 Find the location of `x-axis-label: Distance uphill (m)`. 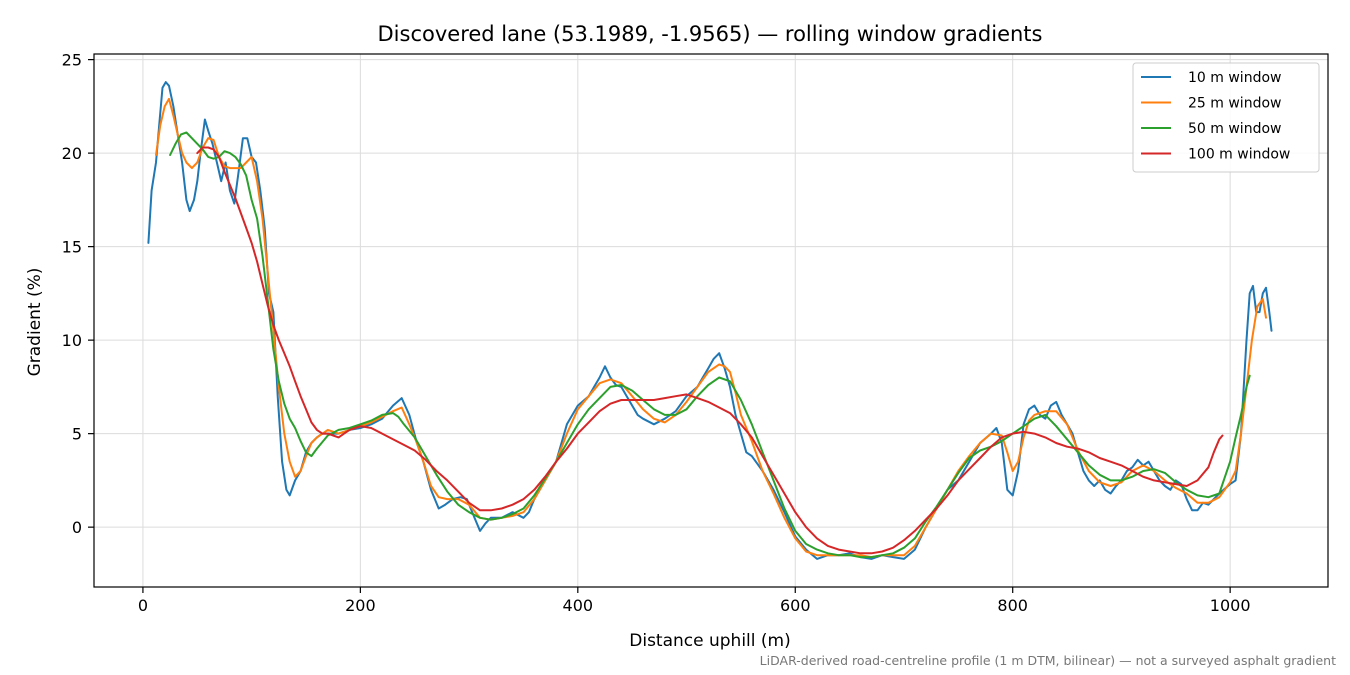

x-axis-label: Distance uphill (m) is located at coordinates (709, 641).